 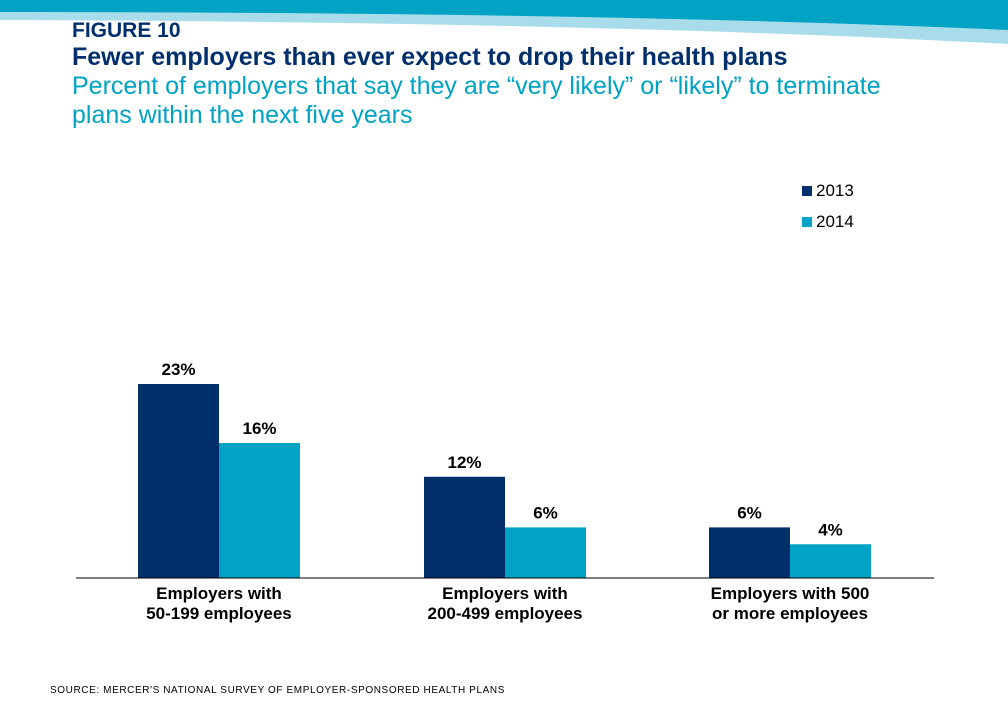 I want to click on data-label-2014-2: 6%, so click(x=545, y=512).